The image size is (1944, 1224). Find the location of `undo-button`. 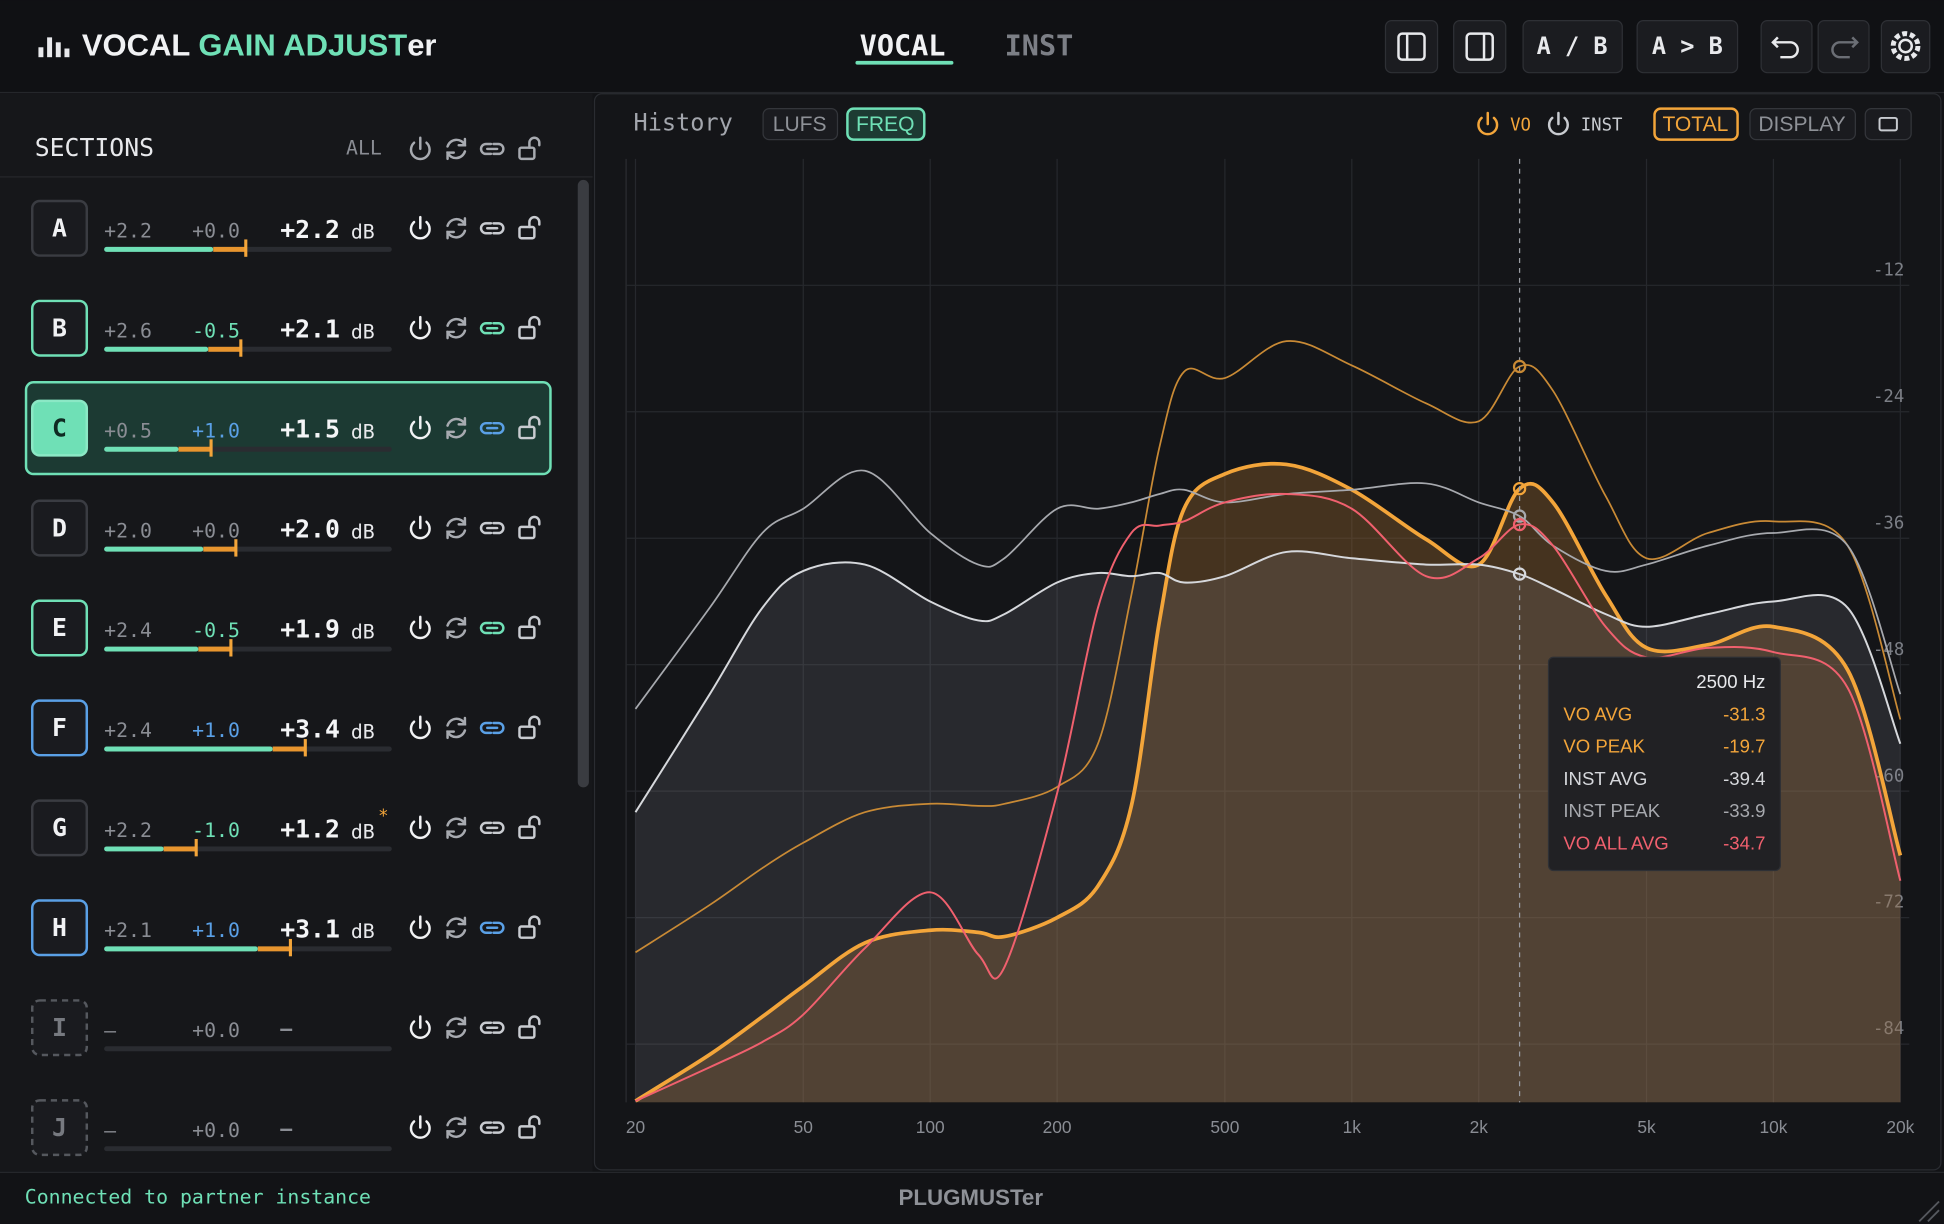

undo-button is located at coordinates (1786, 46).